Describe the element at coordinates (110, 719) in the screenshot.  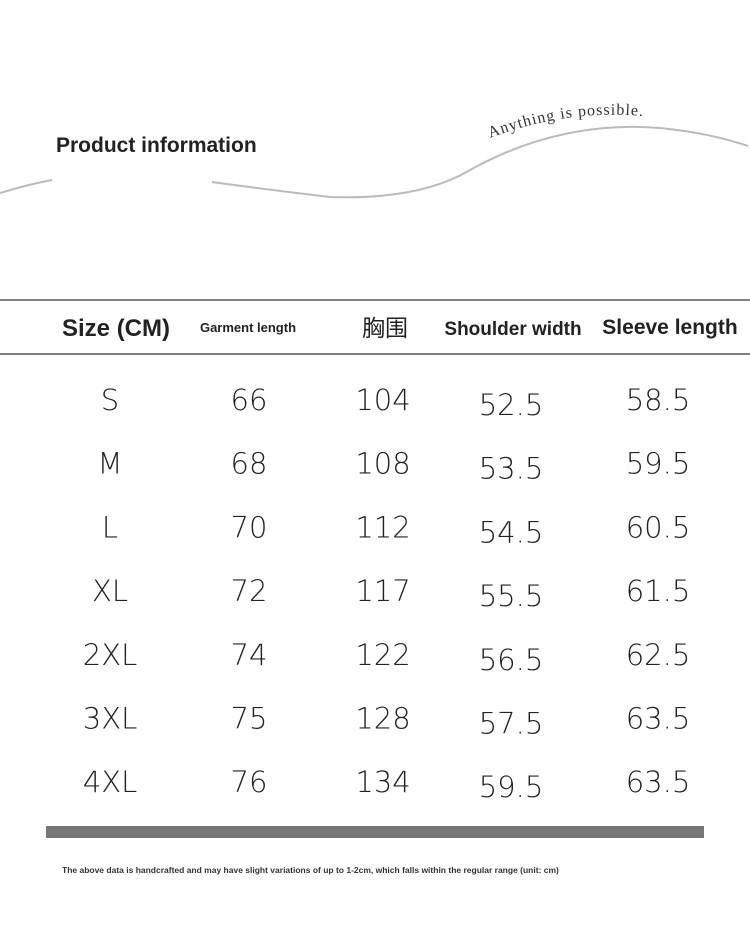
I see `table-cell: 3XL` at that location.